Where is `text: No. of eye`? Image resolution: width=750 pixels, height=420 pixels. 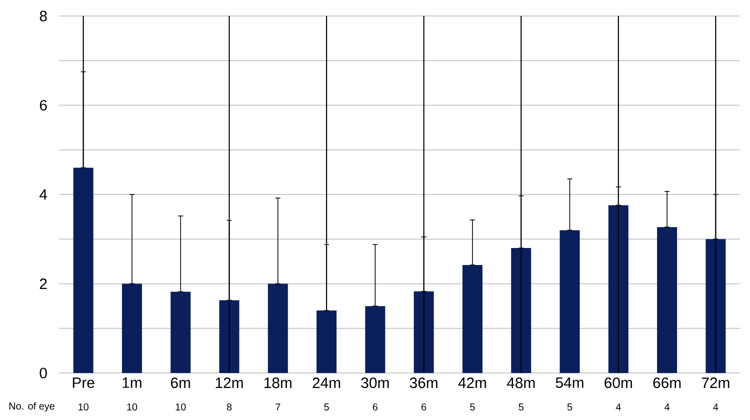 text: No. of eye is located at coordinates (31, 407).